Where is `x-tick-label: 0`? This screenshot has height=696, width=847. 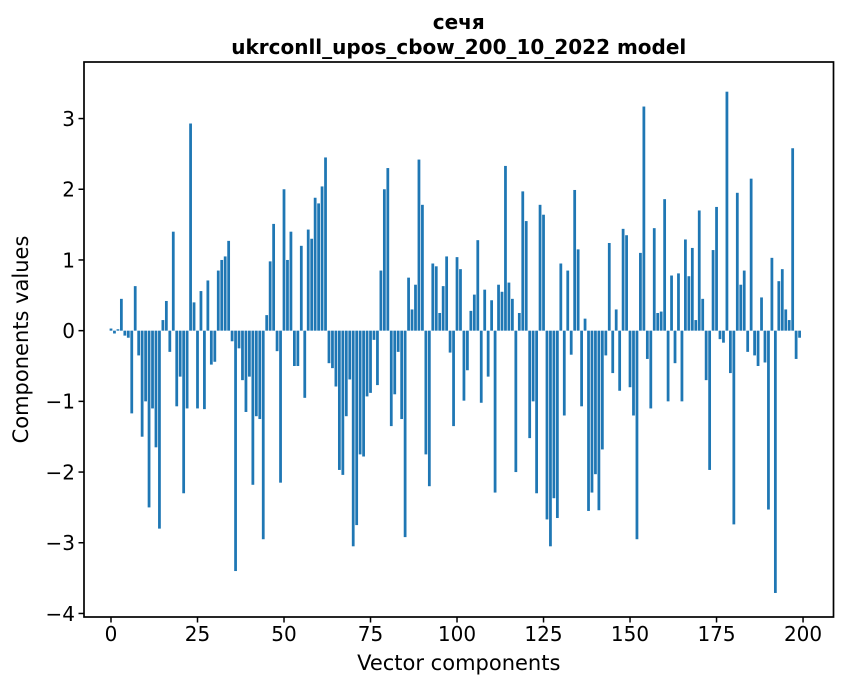
x-tick-label: 0 is located at coordinates (111, 634).